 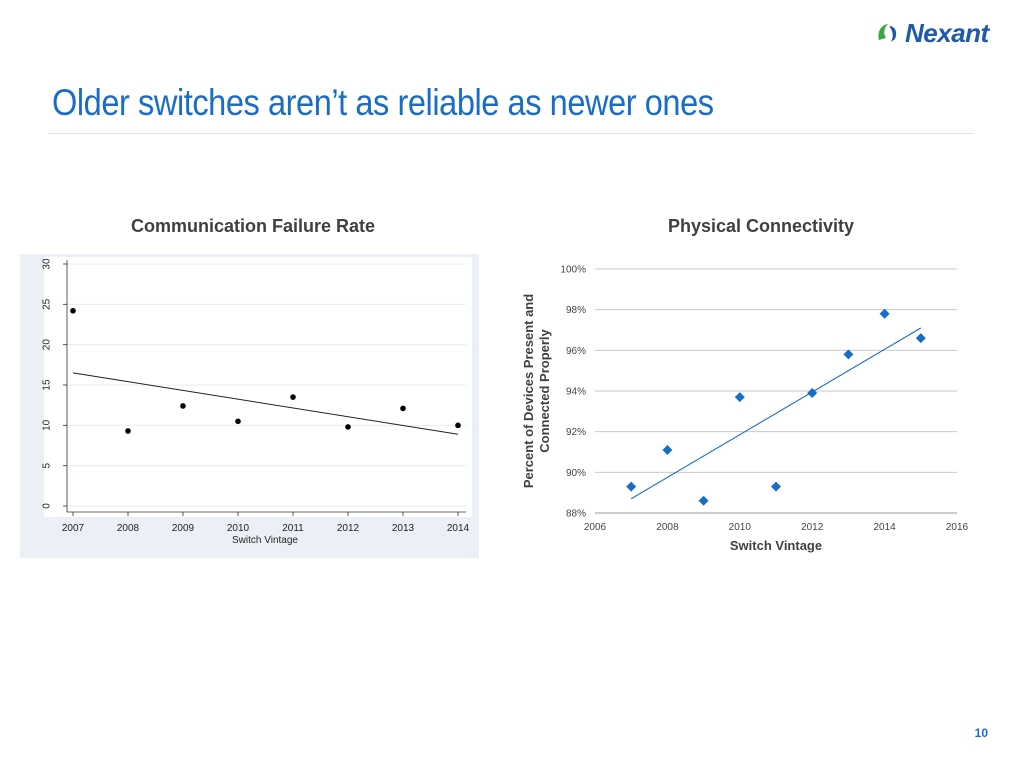 I want to click on left-y-tick-label: 0, so click(x=47, y=506).